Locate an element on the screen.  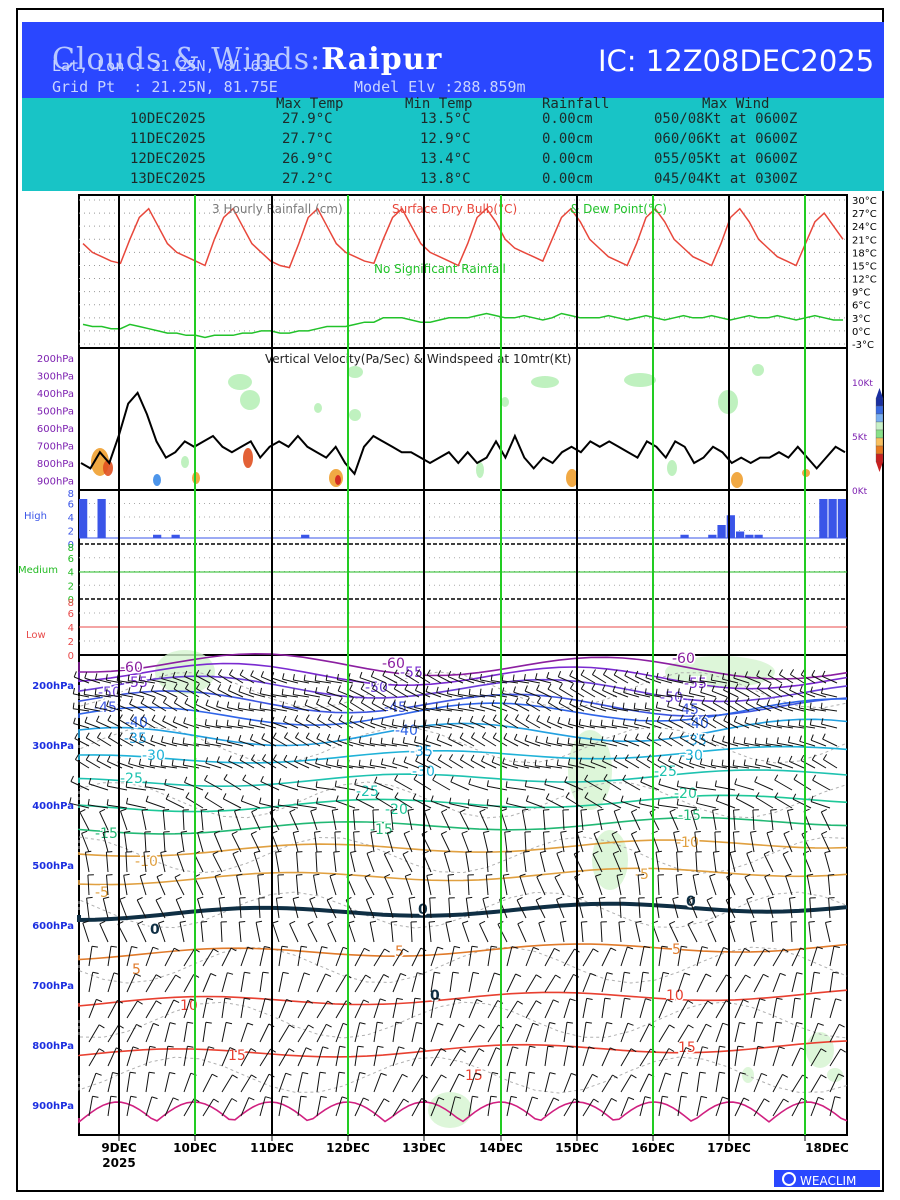
high-cloud-bar is located at coordinates (712, 536).